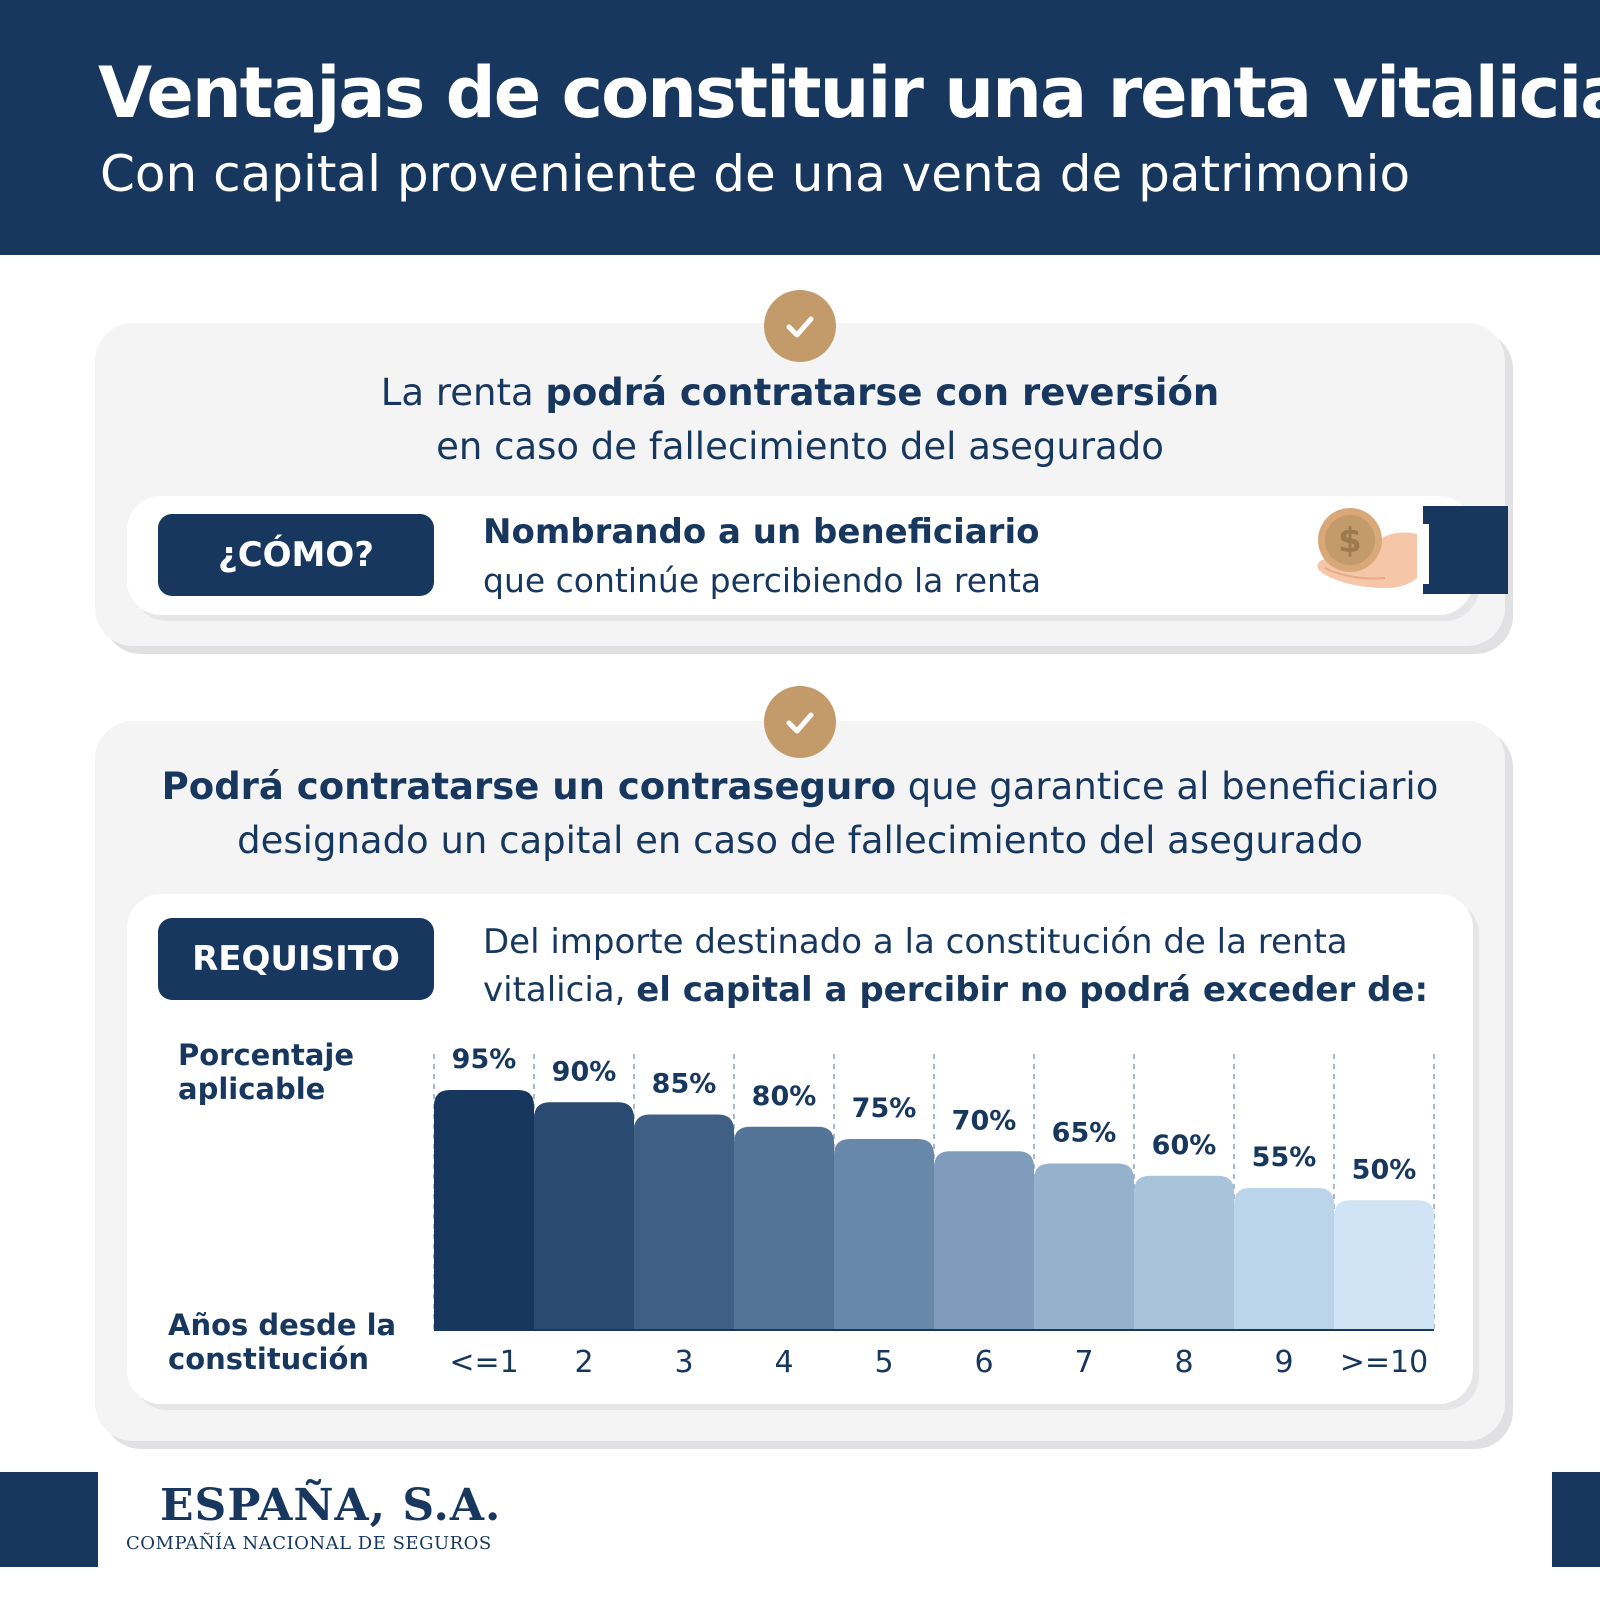 The height and width of the screenshot is (1600, 1600). What do you see at coordinates (296, 959) in the screenshot?
I see `requisito-pill: REQUISITO` at bounding box center [296, 959].